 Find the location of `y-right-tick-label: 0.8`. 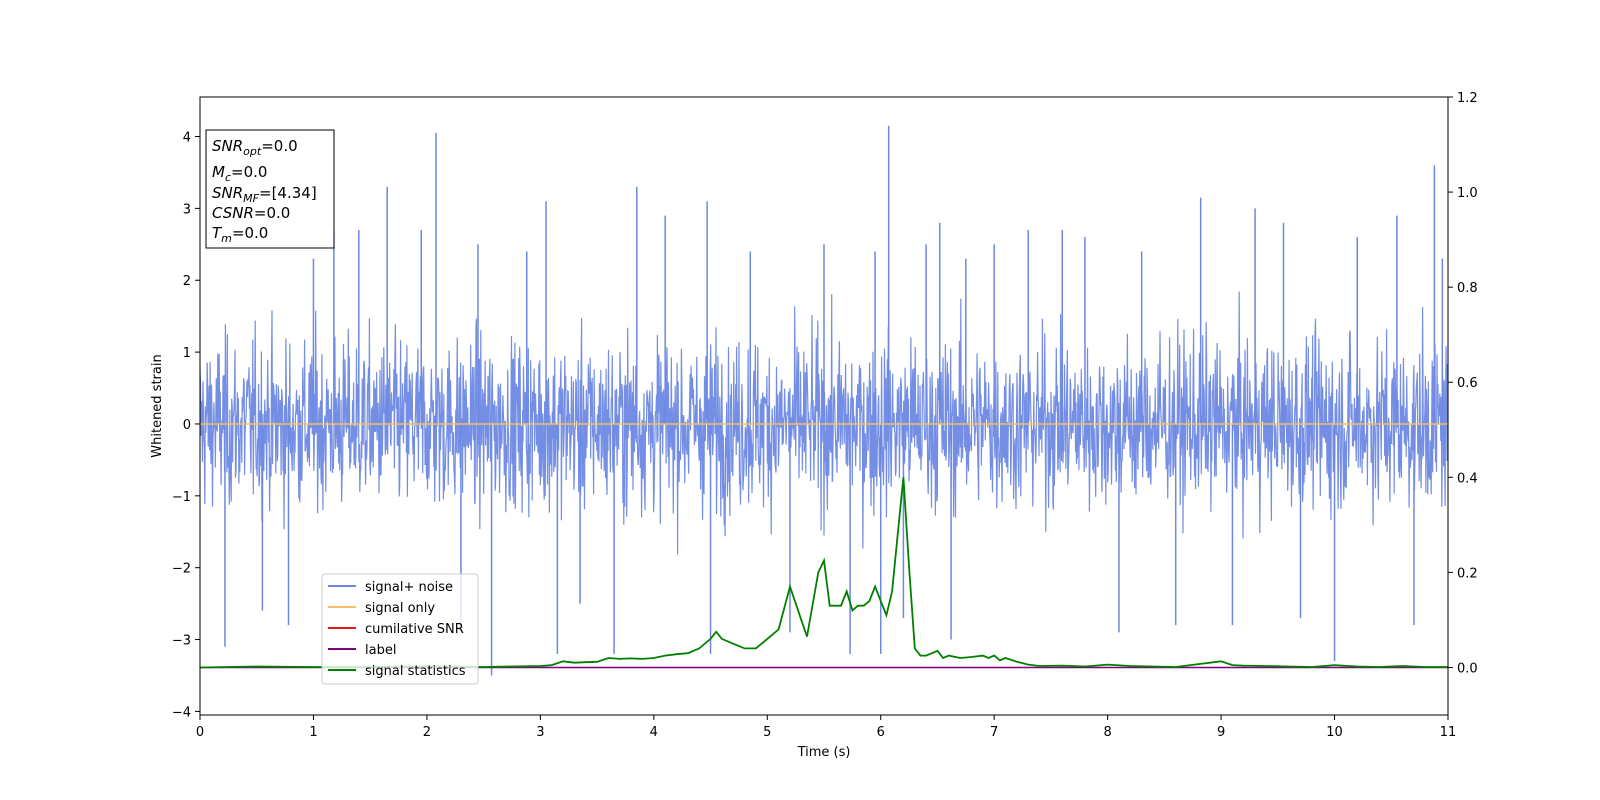

y-right-tick-label: 0.8 is located at coordinates (1467, 288).